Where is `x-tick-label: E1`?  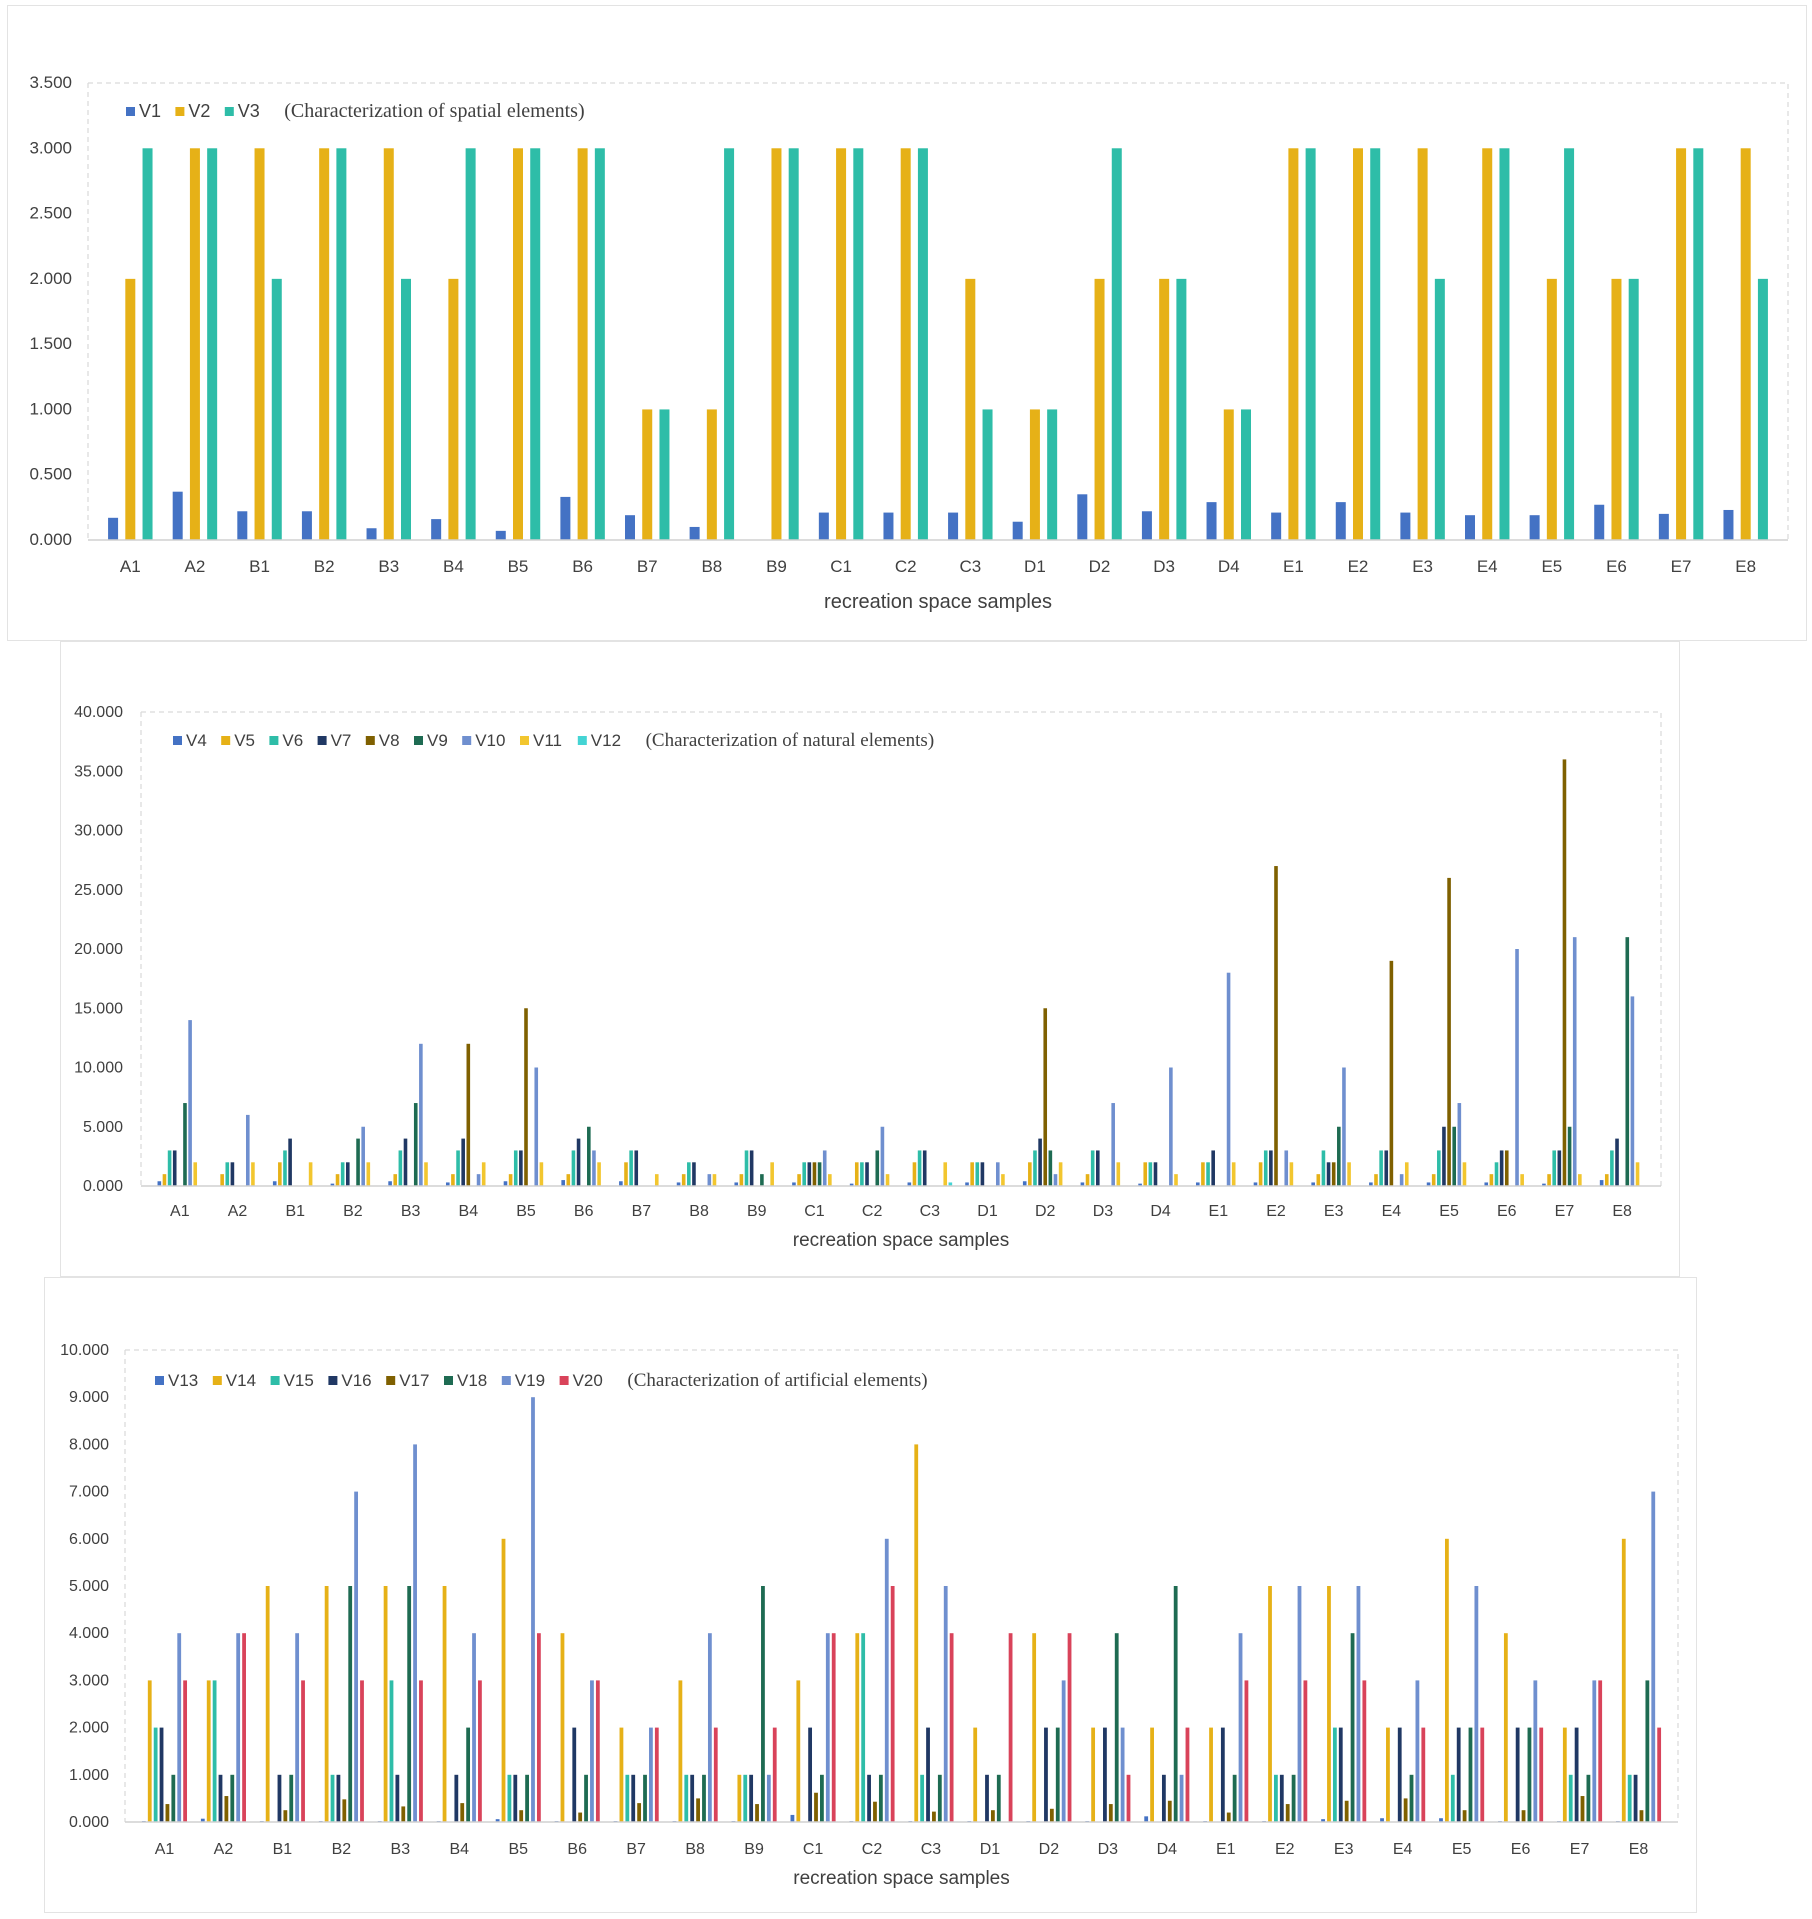 x-tick-label: E1 is located at coordinates (1293, 566).